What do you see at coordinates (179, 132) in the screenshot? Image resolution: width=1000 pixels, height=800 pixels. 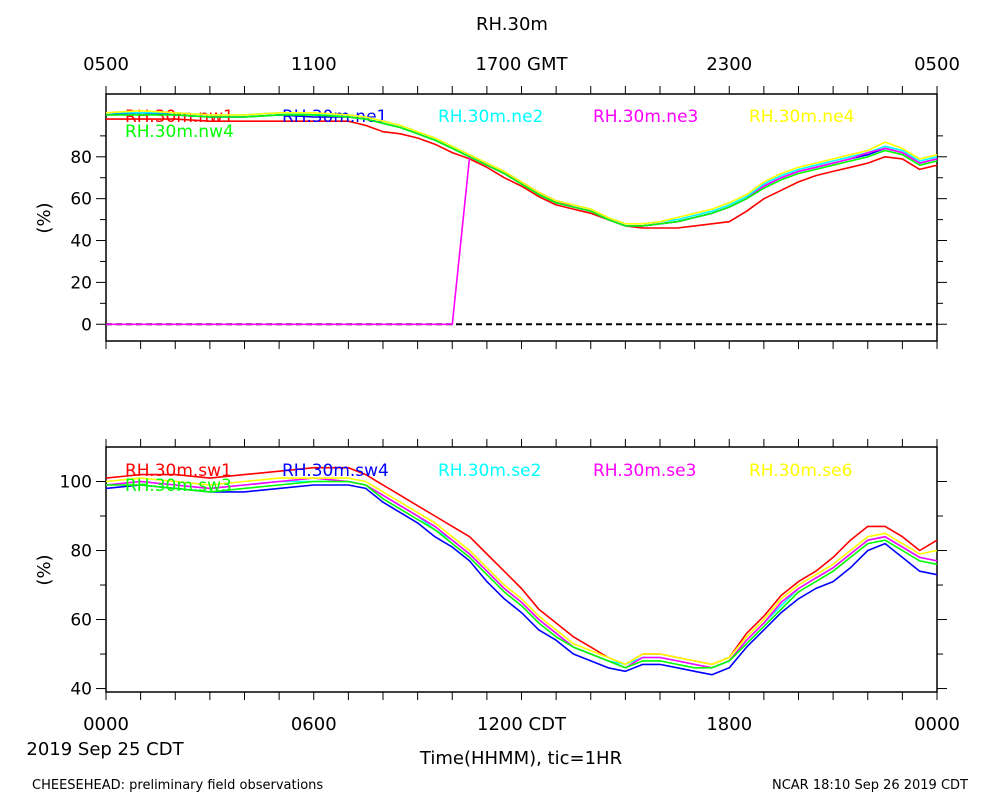 I see `legend-entry: RH.30m.nw4` at bounding box center [179, 132].